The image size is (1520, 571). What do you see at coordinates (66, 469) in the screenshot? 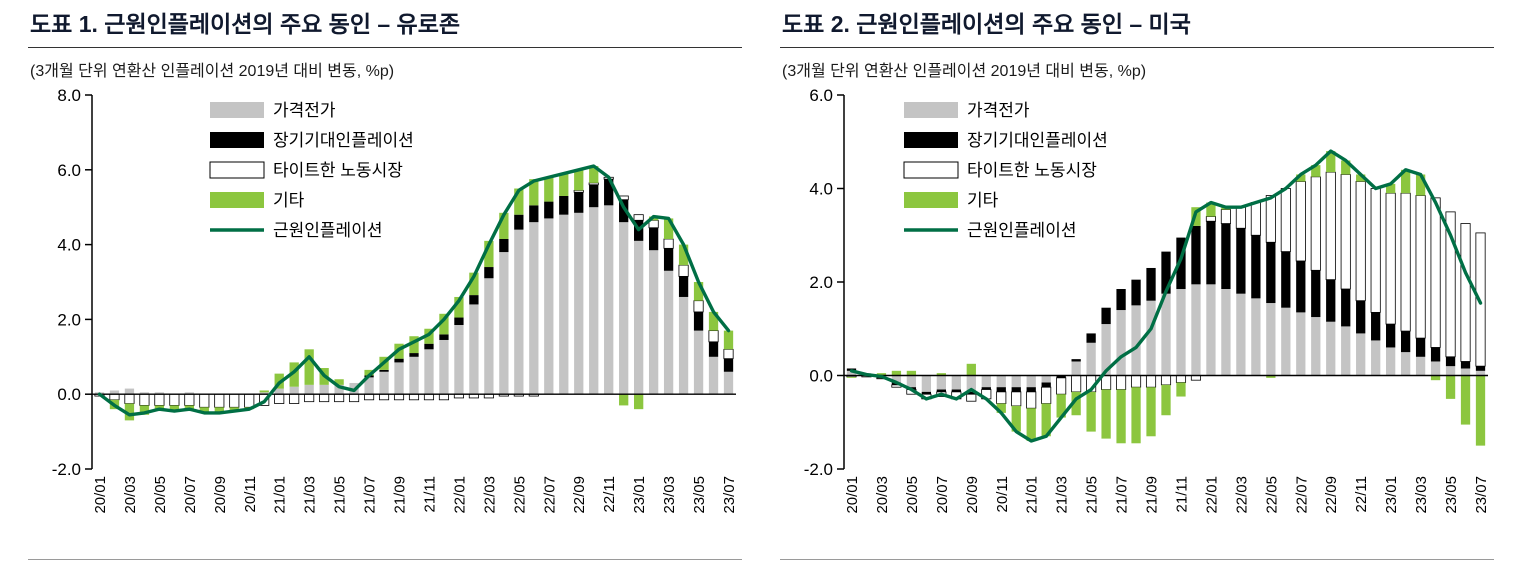
I see `y-tick-label: -2.0` at bounding box center [66, 469].